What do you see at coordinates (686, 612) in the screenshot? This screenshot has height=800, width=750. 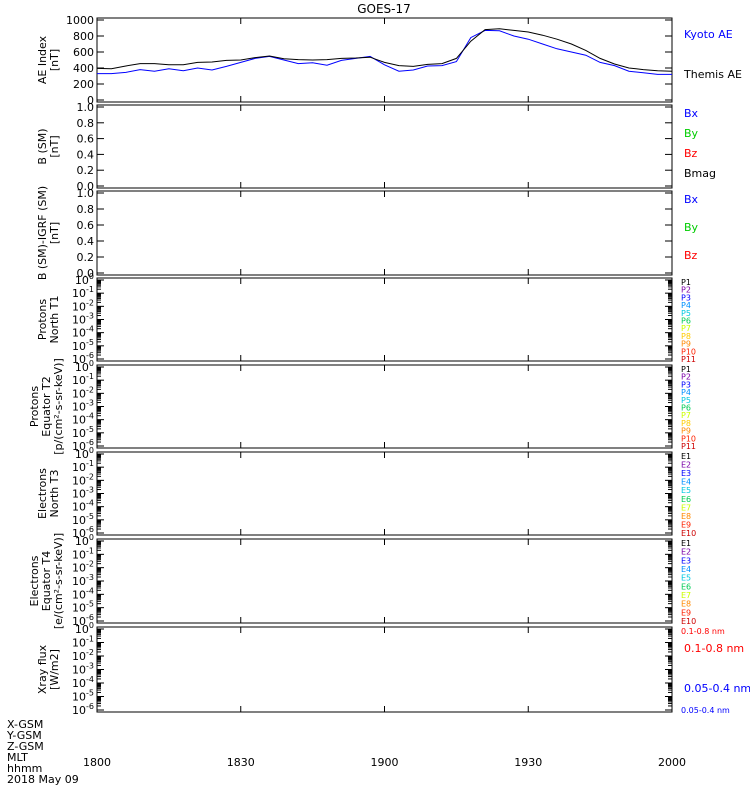 I see `legend-entry: E9` at bounding box center [686, 612].